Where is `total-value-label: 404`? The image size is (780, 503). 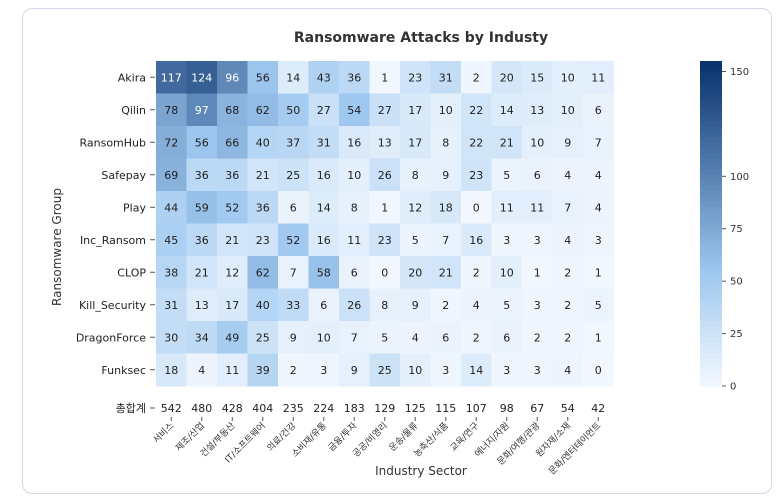
total-value-label: 404 is located at coordinates (262, 408).